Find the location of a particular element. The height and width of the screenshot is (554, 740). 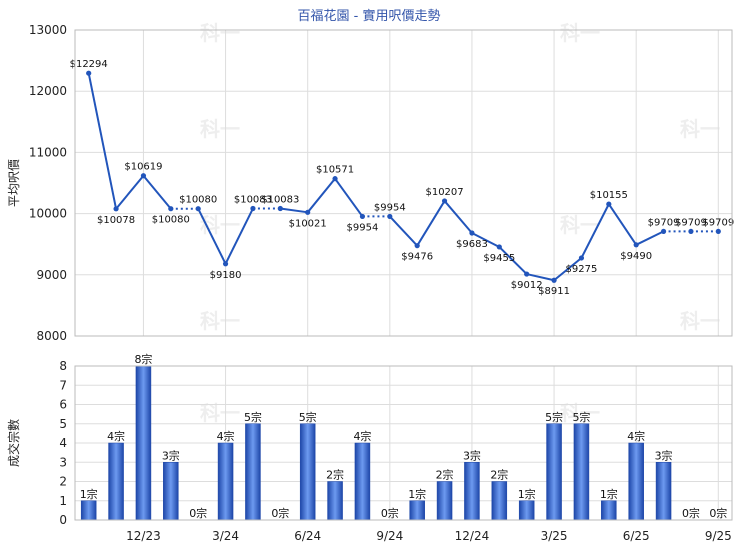

volume-y-tick-label: 2 is located at coordinates (63, 482).